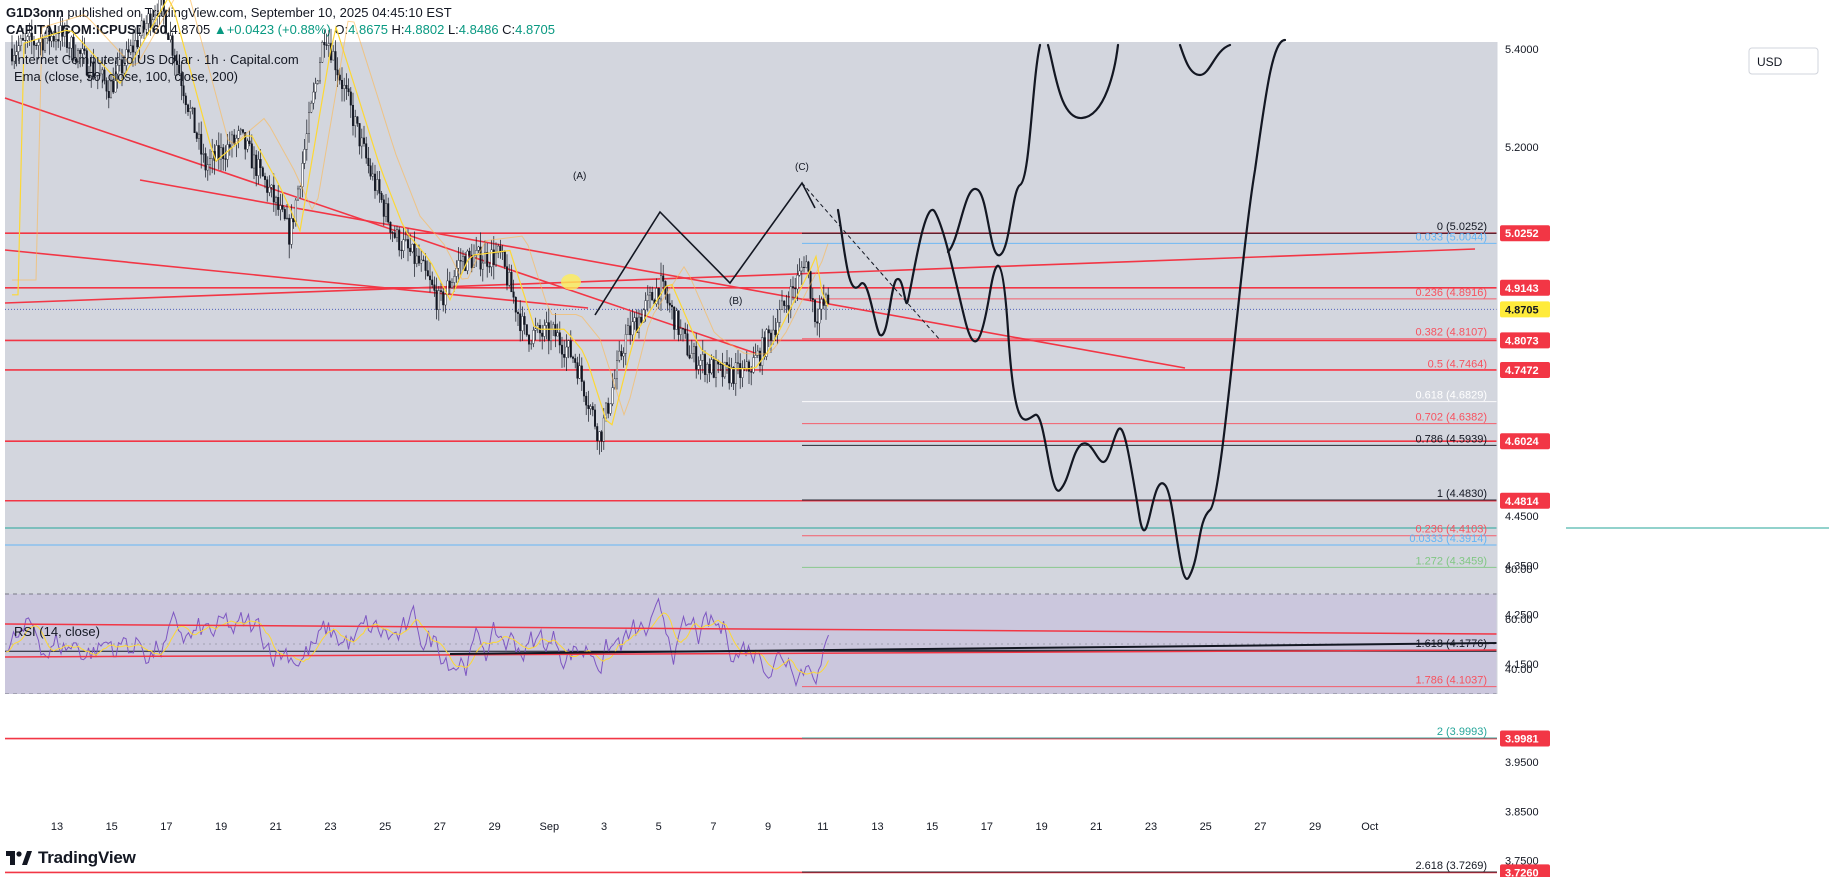 This screenshot has width=1829, height=877. Describe the element at coordinates (1089, 150) in the screenshot. I see `projection-path-upper` at that location.